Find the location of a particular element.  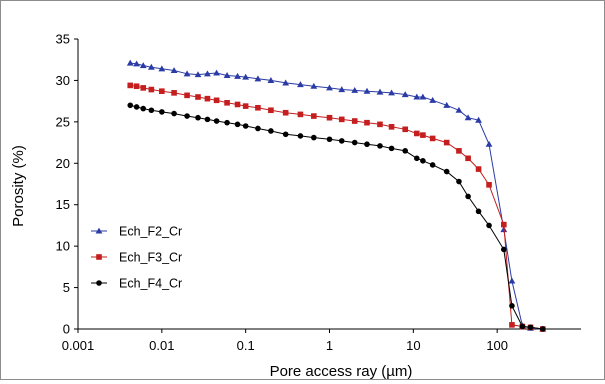

legend: Ech_F2_Cr Ech_F3_Cr Ech_F4_Cr is located at coordinates (136, 258).